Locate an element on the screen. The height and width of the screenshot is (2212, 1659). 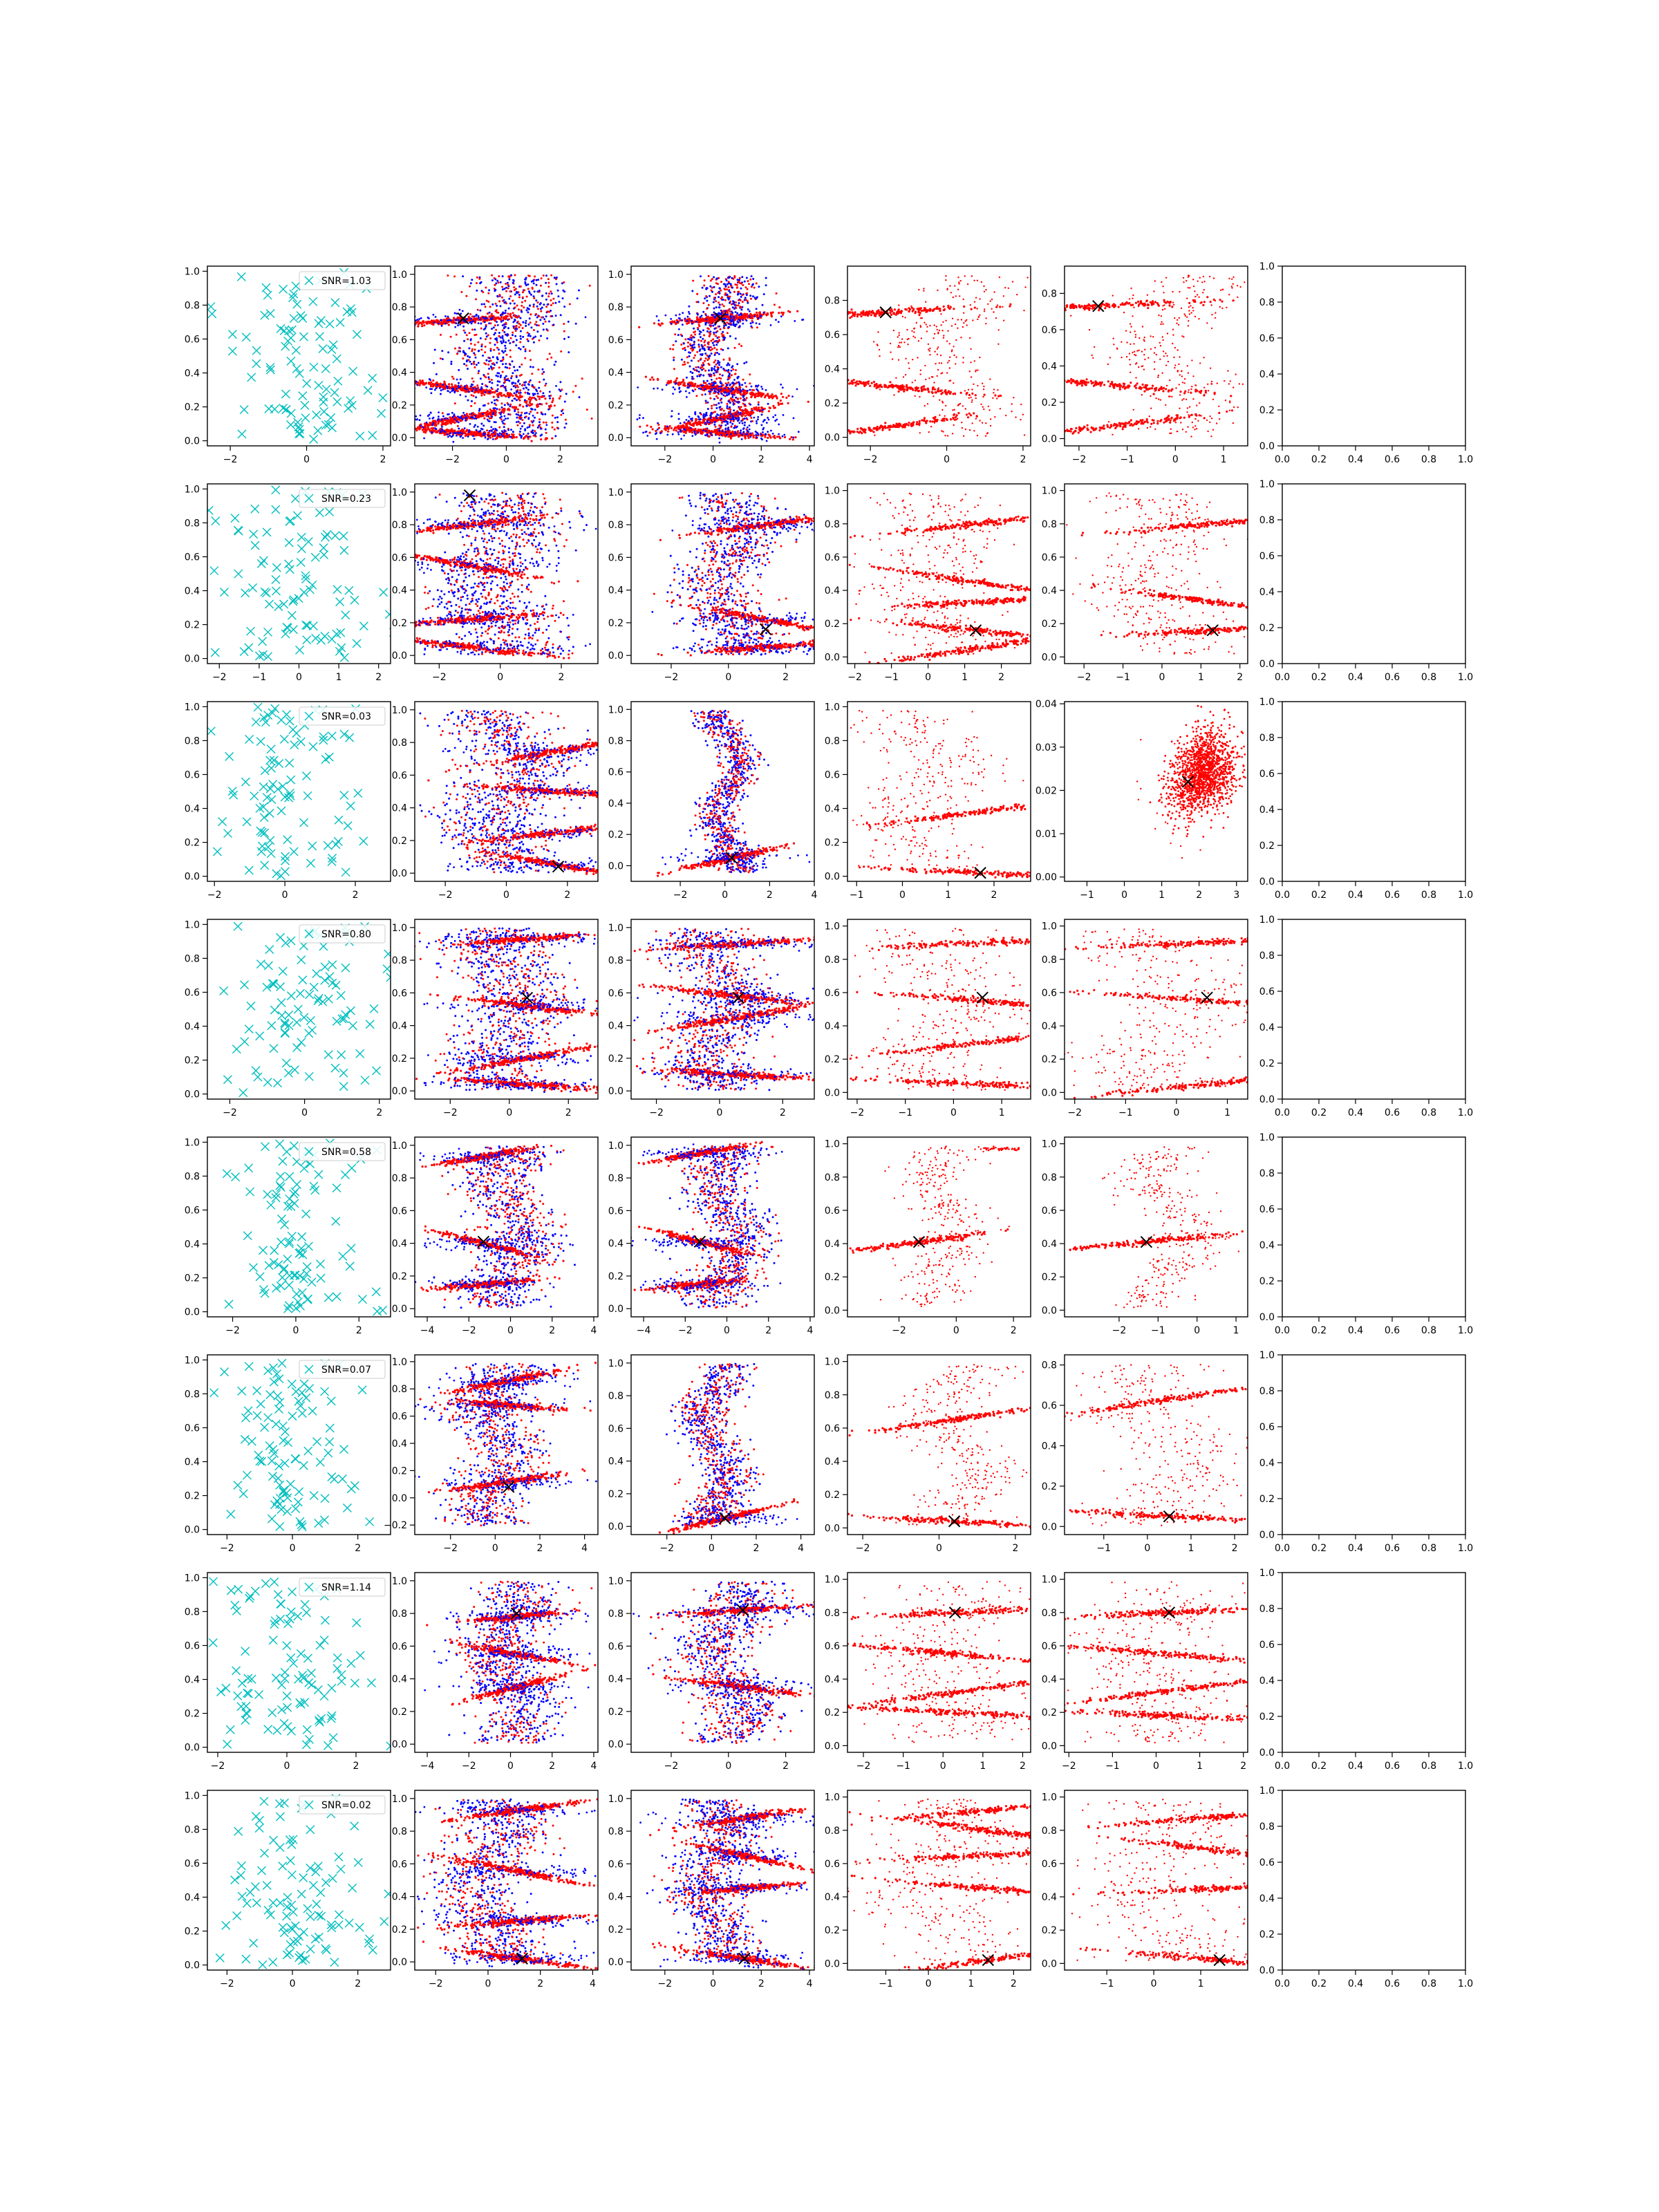
scatter-points is located at coordinates (723, 359).